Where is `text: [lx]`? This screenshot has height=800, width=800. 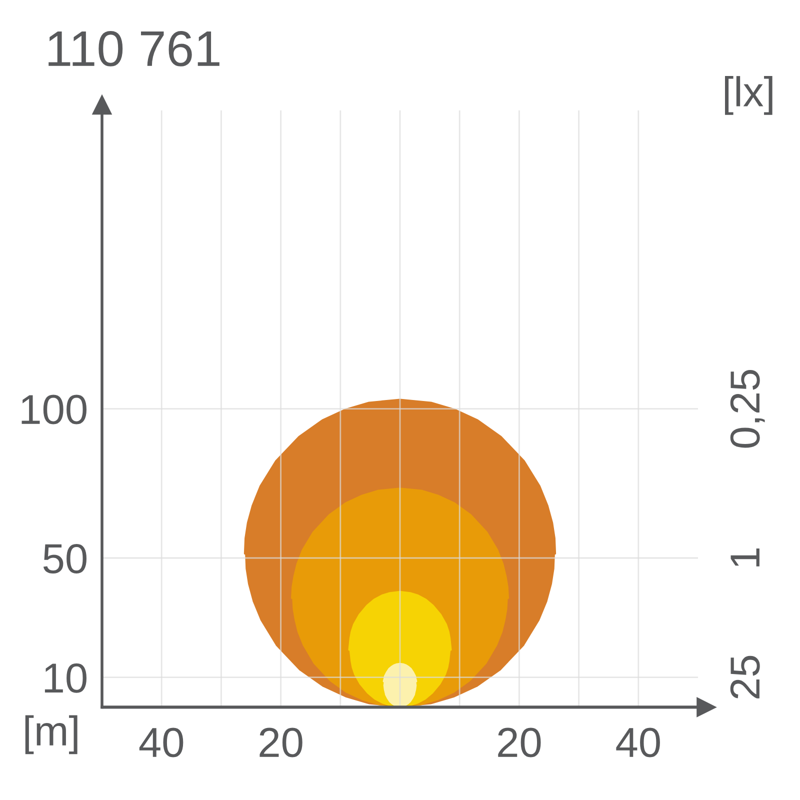
text: [lx] is located at coordinates (748, 95).